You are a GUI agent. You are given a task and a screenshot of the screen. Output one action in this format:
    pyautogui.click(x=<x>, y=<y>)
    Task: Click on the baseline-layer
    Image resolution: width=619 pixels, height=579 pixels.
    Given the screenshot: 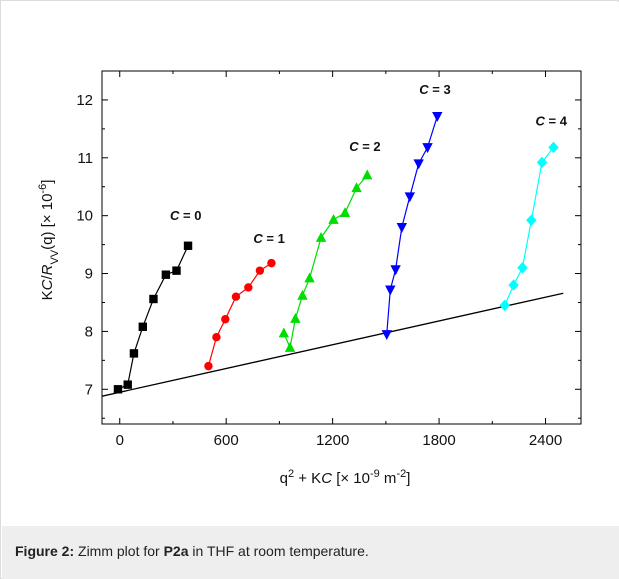 What is the action you would take?
    pyautogui.click(x=333, y=344)
    